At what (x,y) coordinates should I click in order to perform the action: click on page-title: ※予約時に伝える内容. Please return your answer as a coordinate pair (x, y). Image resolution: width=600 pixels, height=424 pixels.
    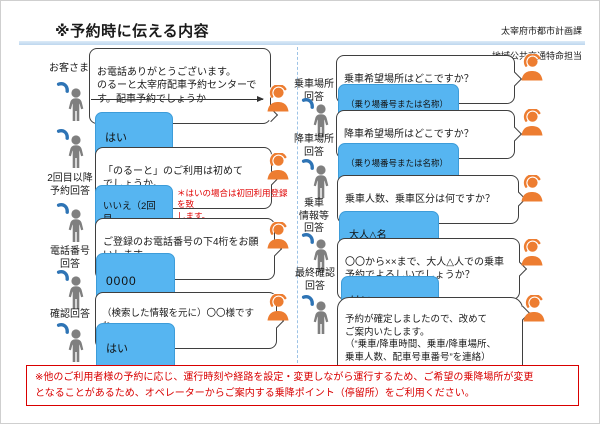
    Looking at the image, I should click on (132, 31).